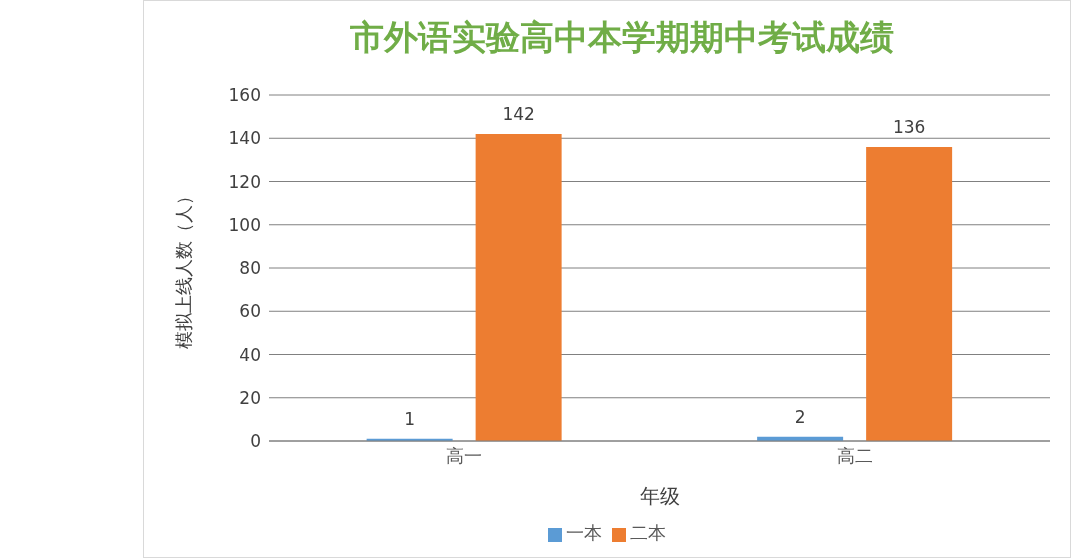  What do you see at coordinates (800, 416) in the screenshot?
I see `data-label: 2` at bounding box center [800, 416].